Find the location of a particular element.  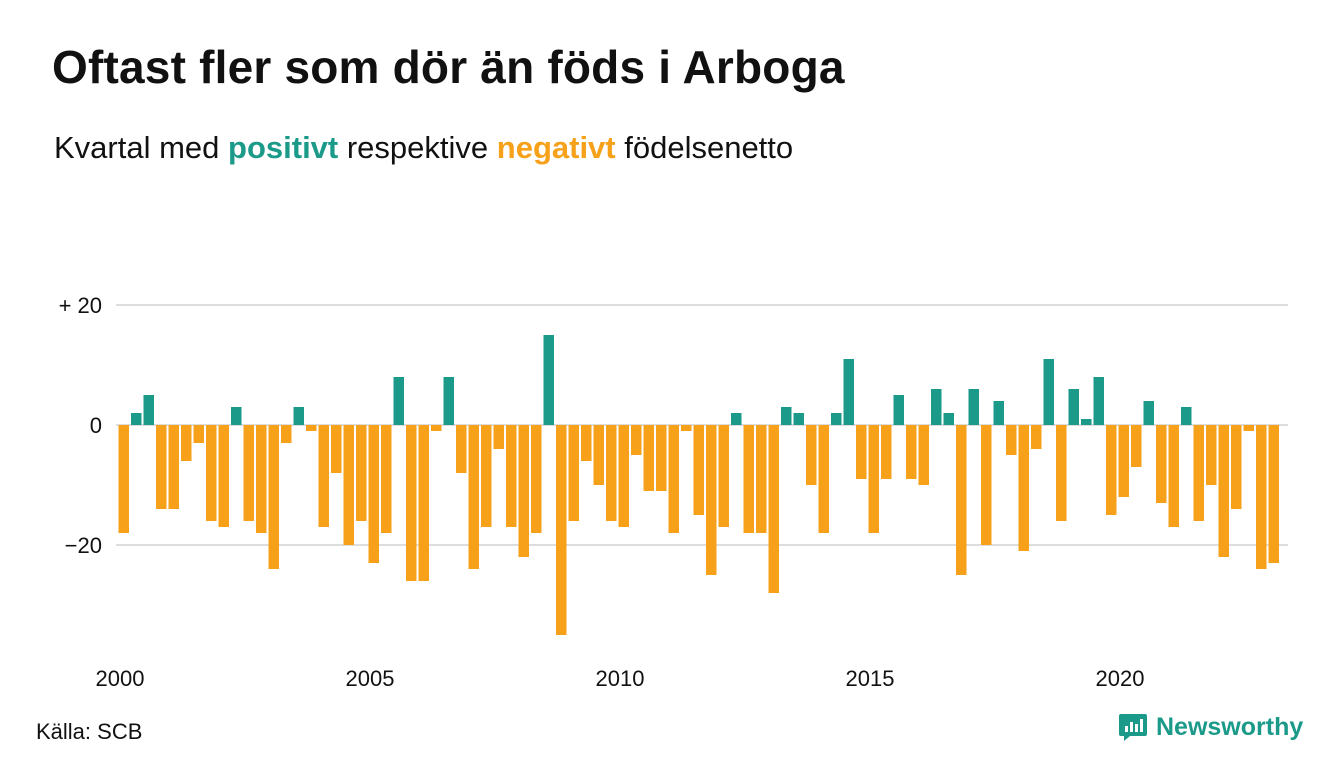

chart-title: Oftast fler som dör än föds i Arboga is located at coordinates (448, 67).